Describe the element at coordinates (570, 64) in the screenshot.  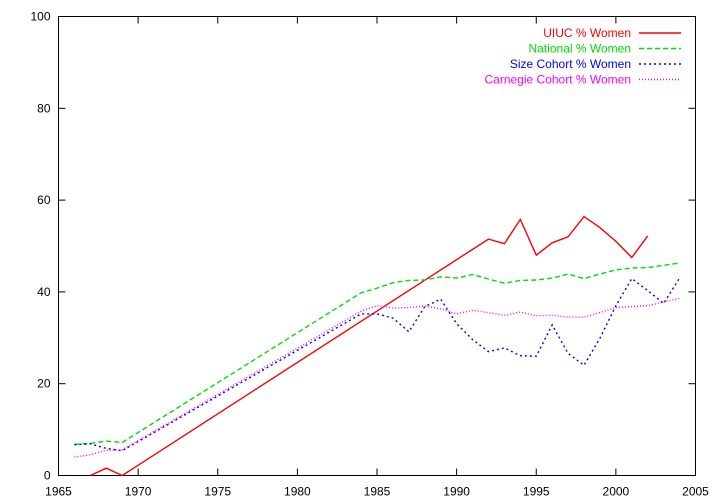
I see `legend-label: Size Cohort % Women` at that location.